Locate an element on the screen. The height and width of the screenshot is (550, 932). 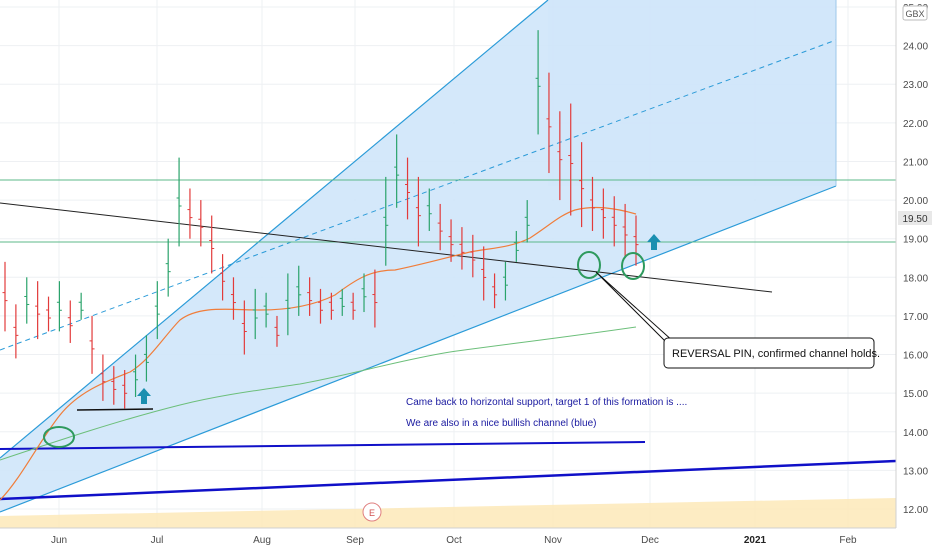
y-tick-label: 12.00 is located at coordinates (915, 510).